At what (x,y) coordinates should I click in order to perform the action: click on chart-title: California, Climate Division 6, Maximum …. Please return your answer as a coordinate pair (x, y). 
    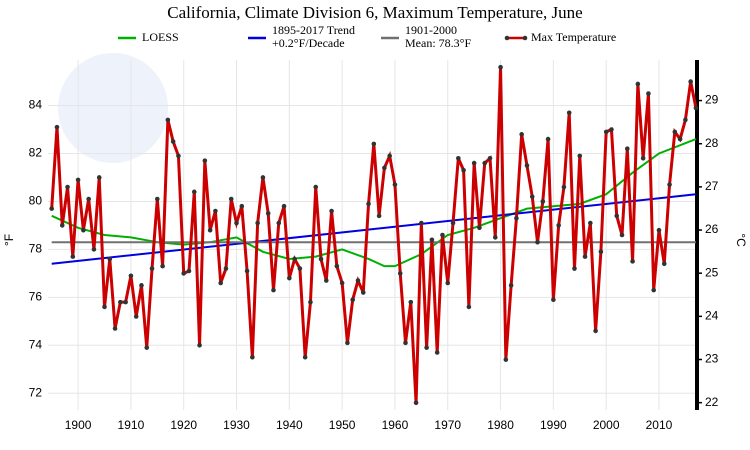
    Looking at the image, I should click on (374, 12).